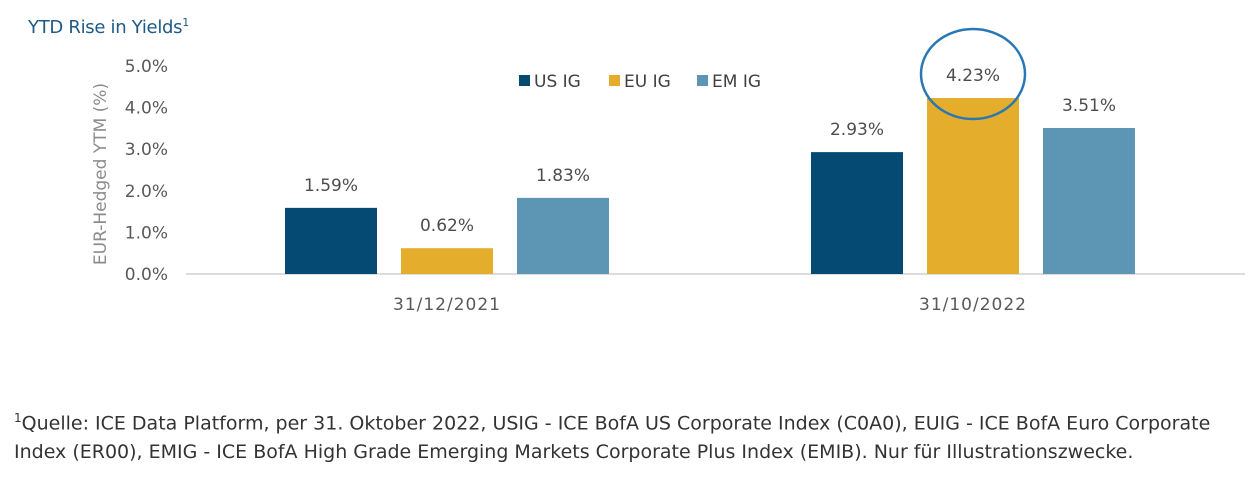  I want to click on legend-swatch-em-ig, so click(702, 80).